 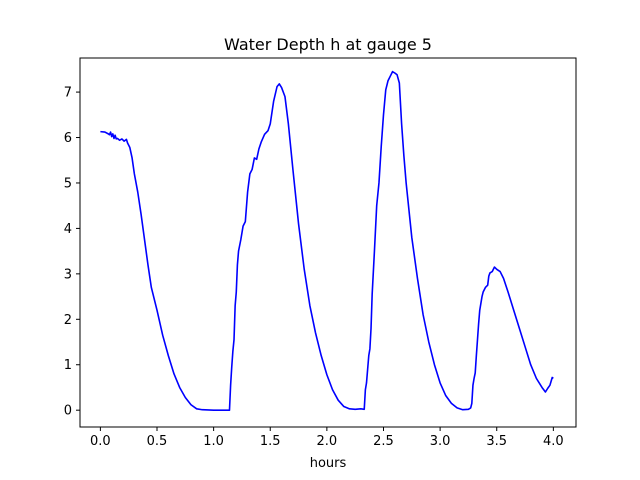 What do you see at coordinates (270, 441) in the screenshot?
I see `x-tick-label: 1.5` at bounding box center [270, 441].